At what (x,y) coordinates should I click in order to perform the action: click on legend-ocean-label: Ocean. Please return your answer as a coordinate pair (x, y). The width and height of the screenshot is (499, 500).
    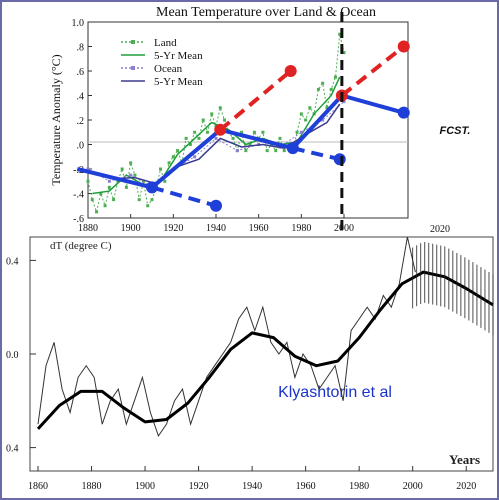
    Looking at the image, I should click on (168, 69).